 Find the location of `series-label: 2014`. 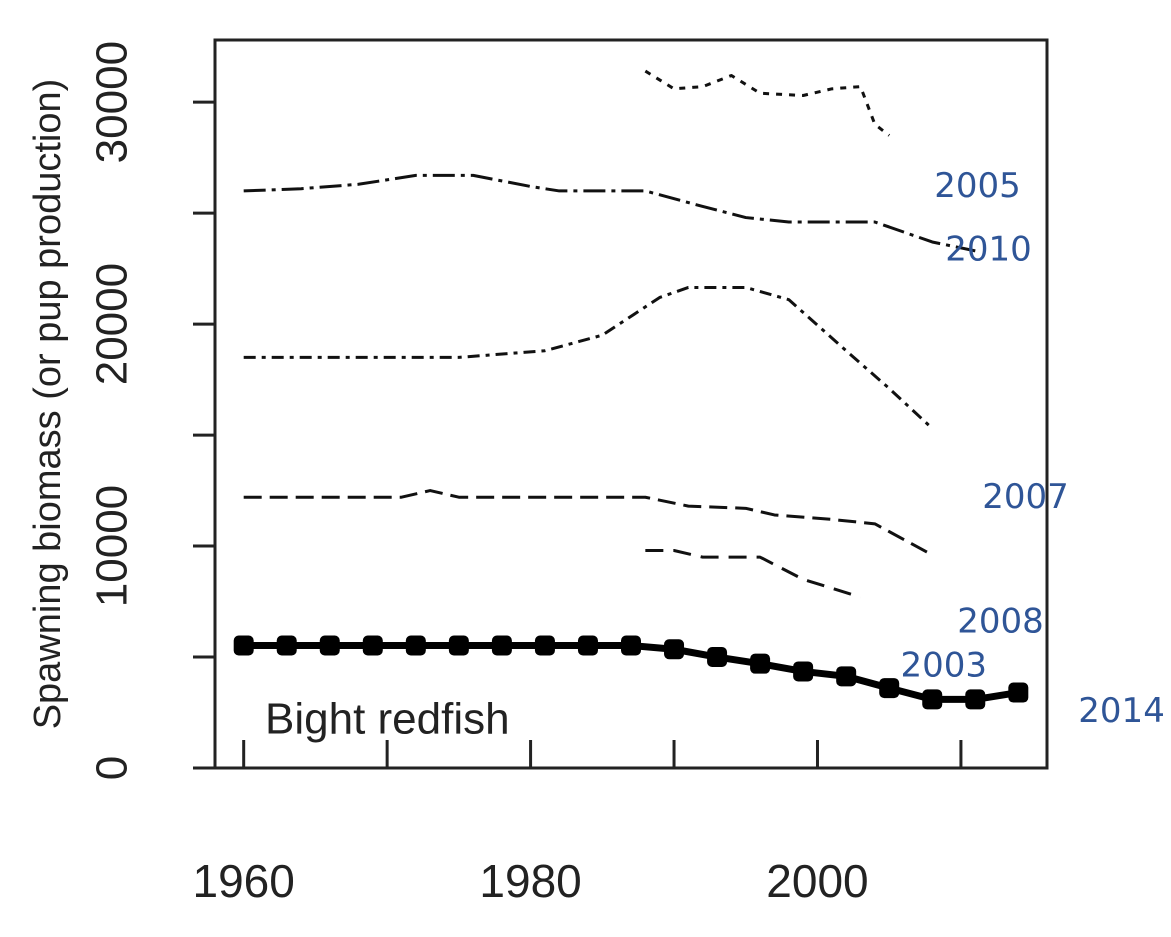

series-label: 2014 is located at coordinates (1121, 711).